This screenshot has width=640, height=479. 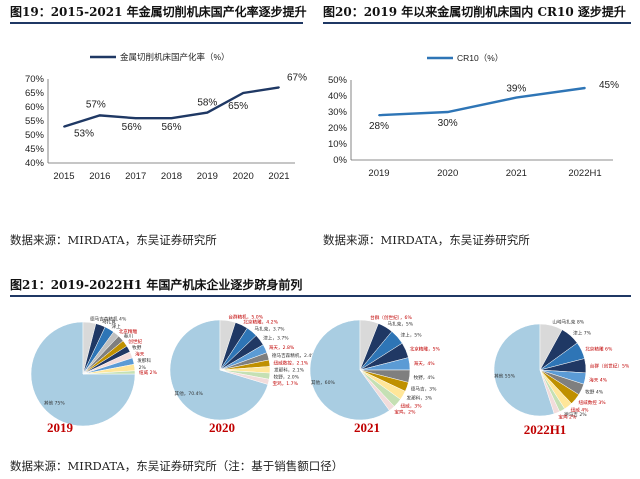 I want to click on fig19-title: 图19：2015-2021 年金属切削机床国产化率逐步提升, so click(x=158, y=12).